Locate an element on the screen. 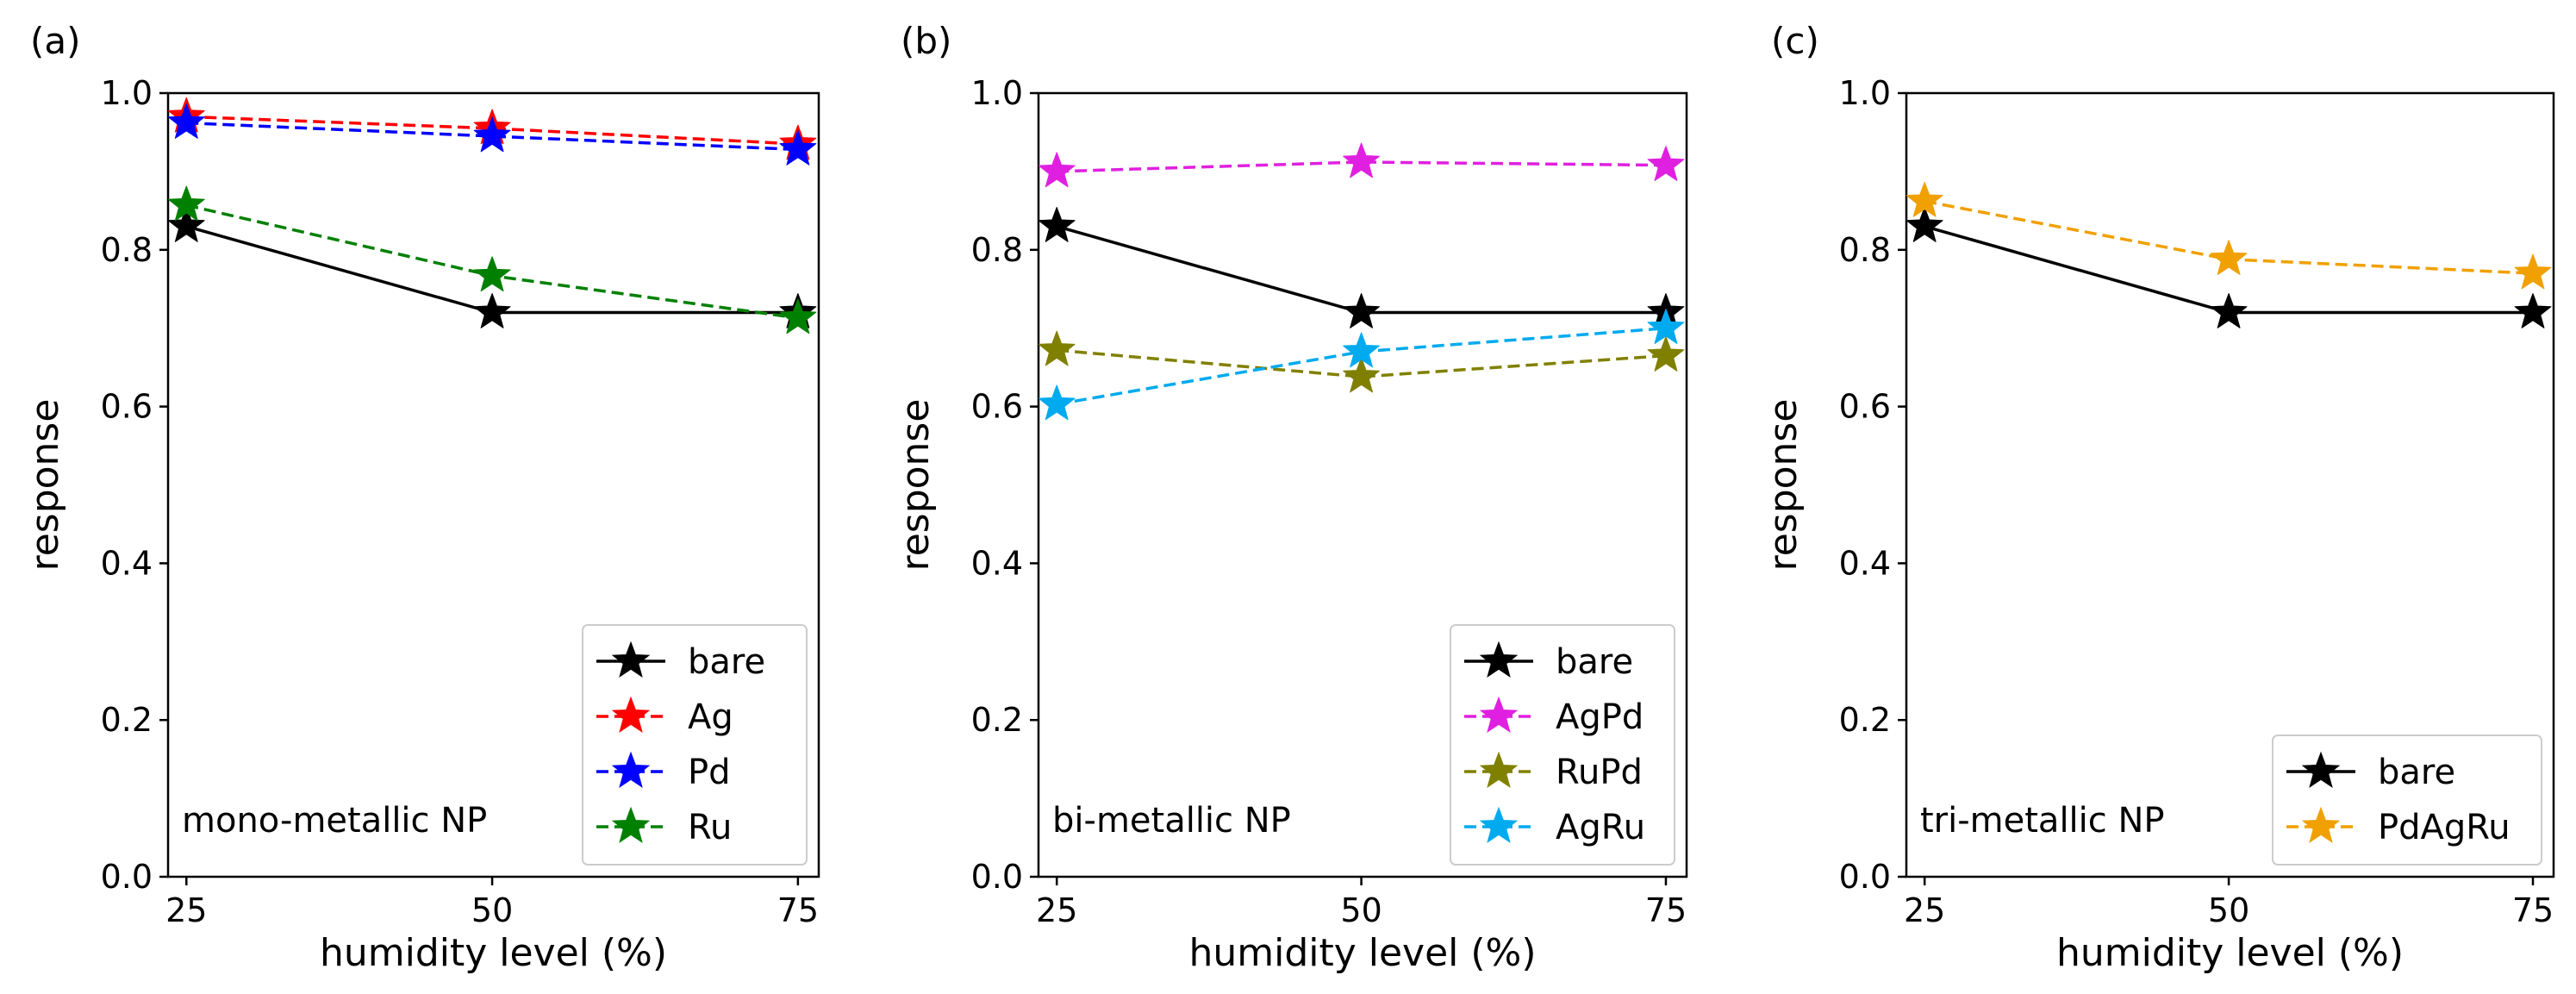  chart-annotation: mono-metallic NP is located at coordinates (334, 821).